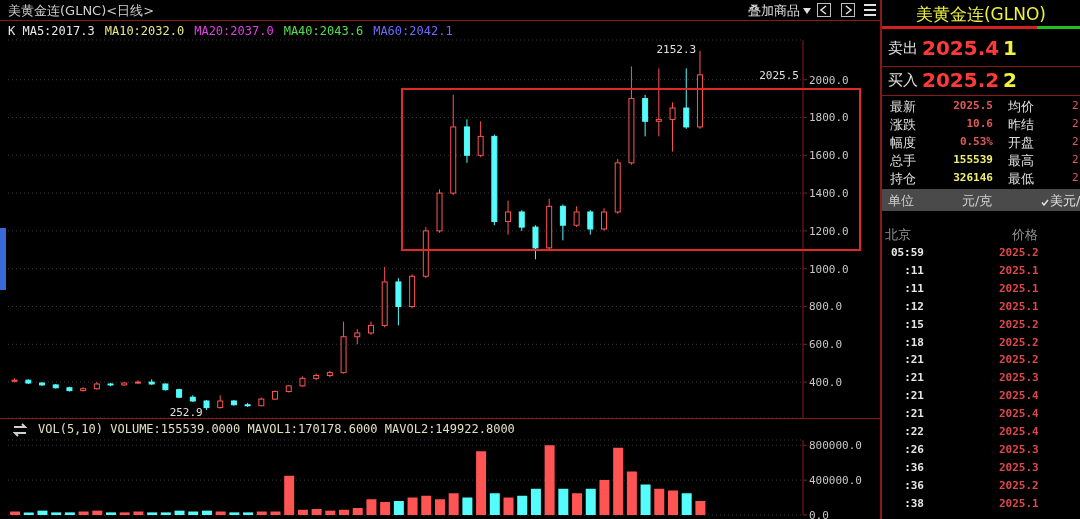 The height and width of the screenshot is (519, 1080). What do you see at coordinates (1019, 378) in the screenshot?
I see `text: 2025.3` at bounding box center [1019, 378].